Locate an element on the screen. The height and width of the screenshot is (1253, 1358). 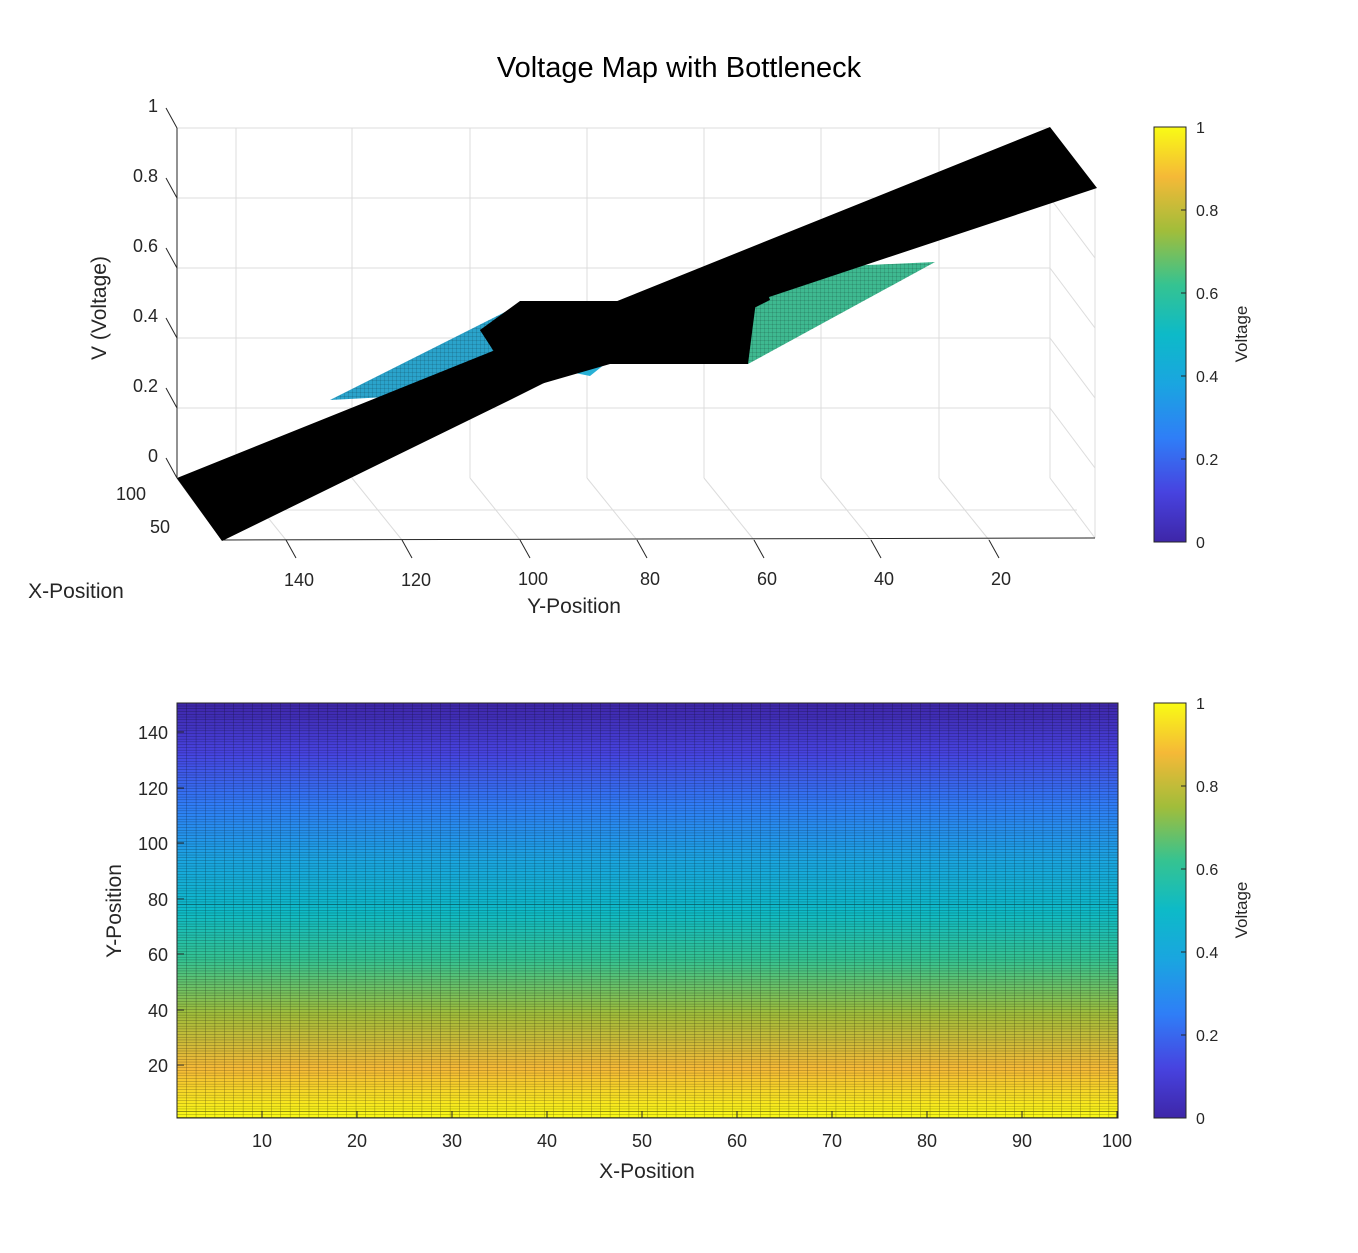
surface-bottleneck-band is located at coordinates (625, 331).